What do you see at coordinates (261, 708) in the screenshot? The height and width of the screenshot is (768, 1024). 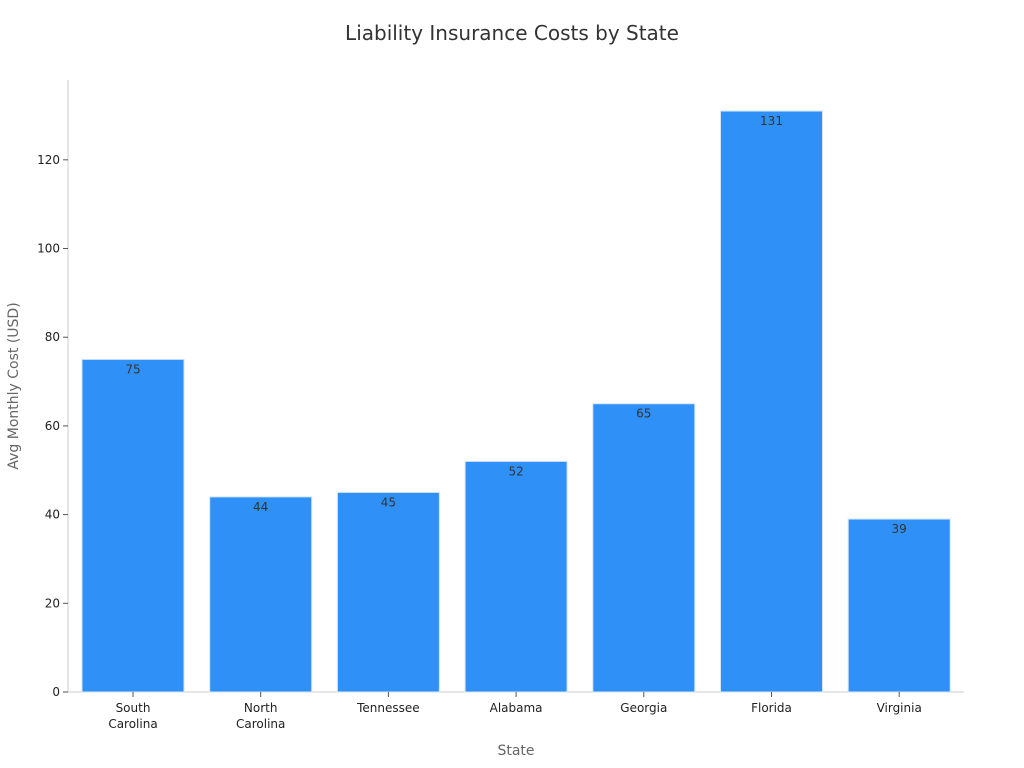 I see `x-tick-label-line: North` at bounding box center [261, 708].